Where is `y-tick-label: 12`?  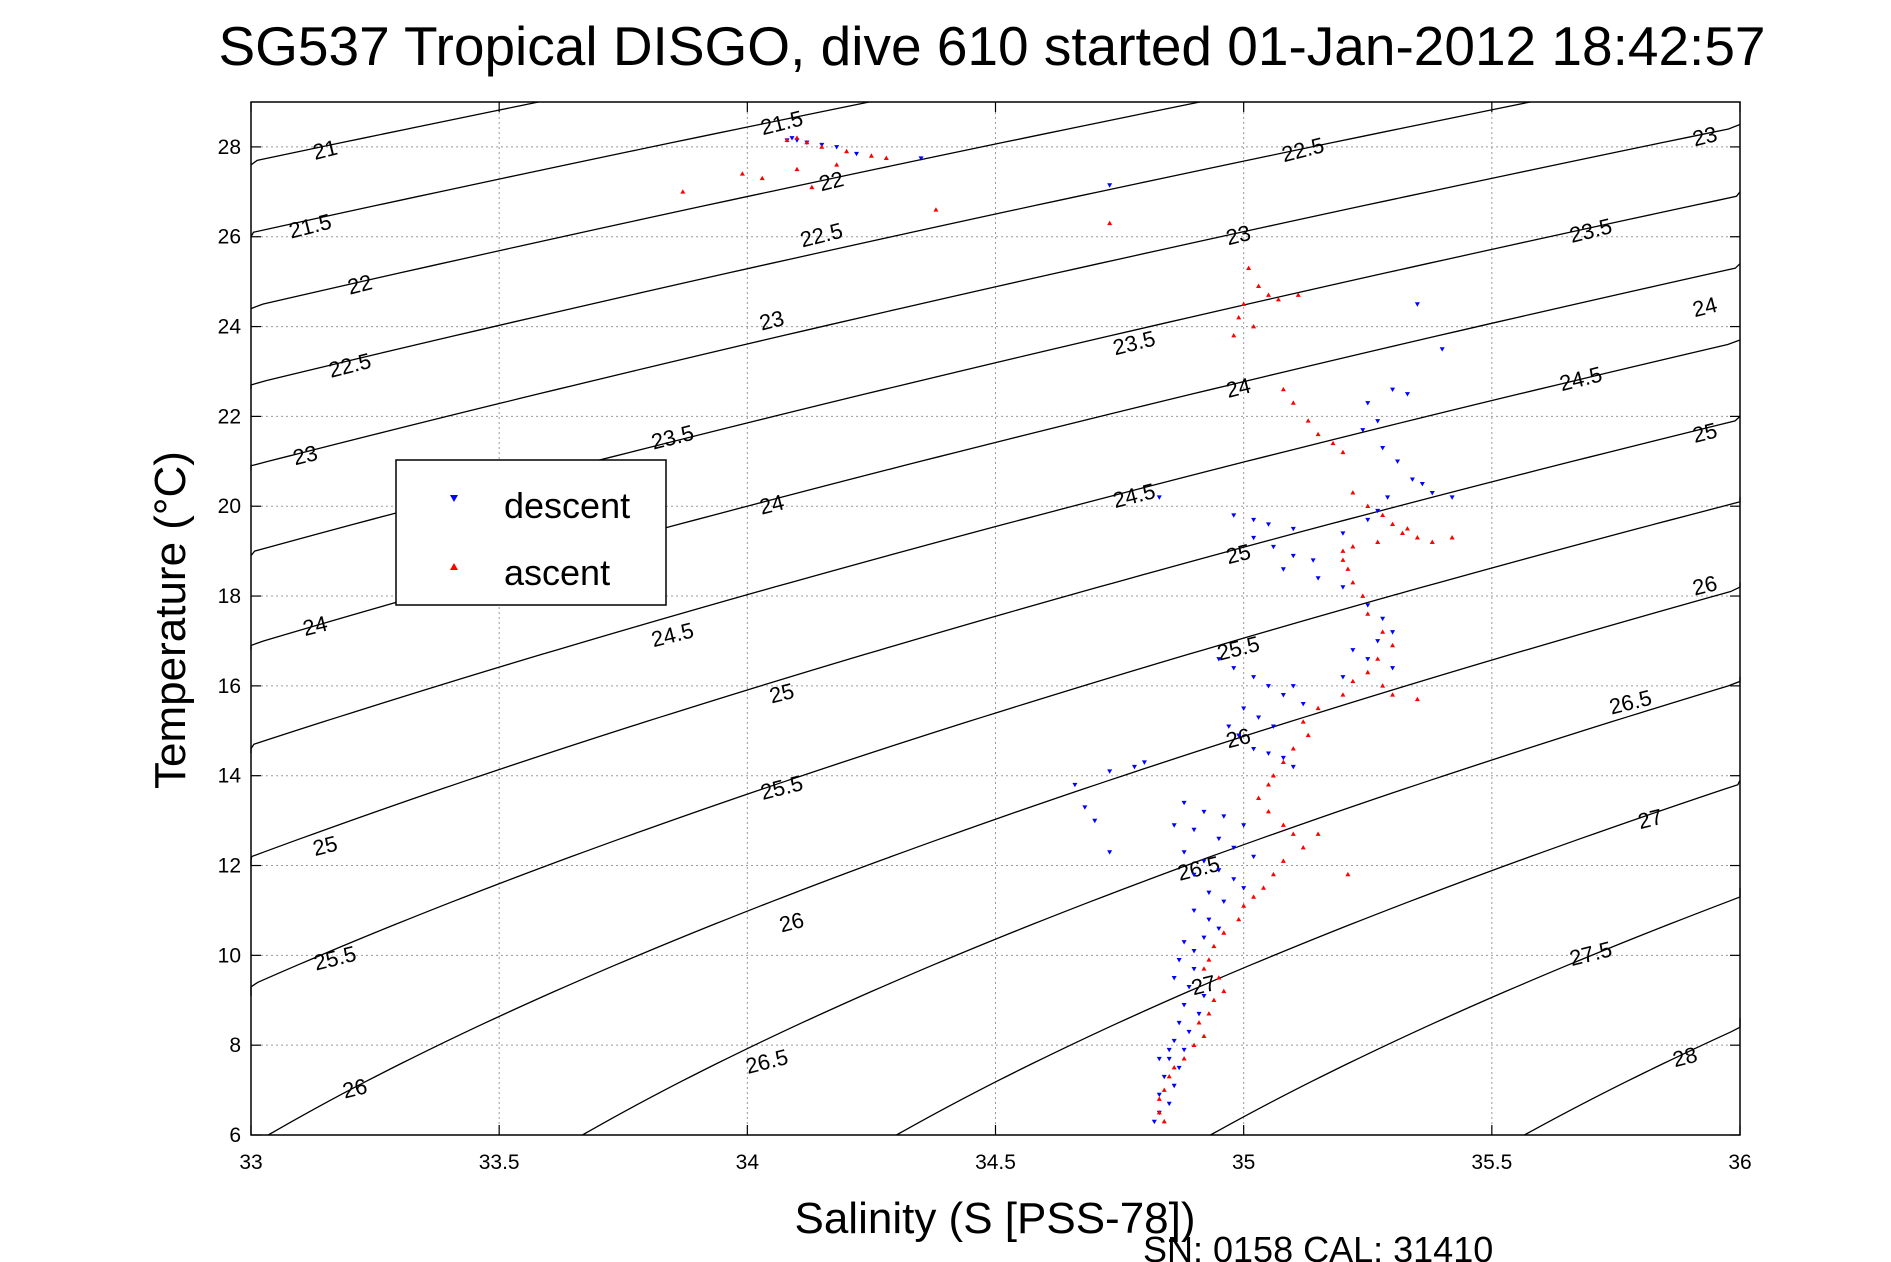
y-tick-label: 12 is located at coordinates (229, 866).